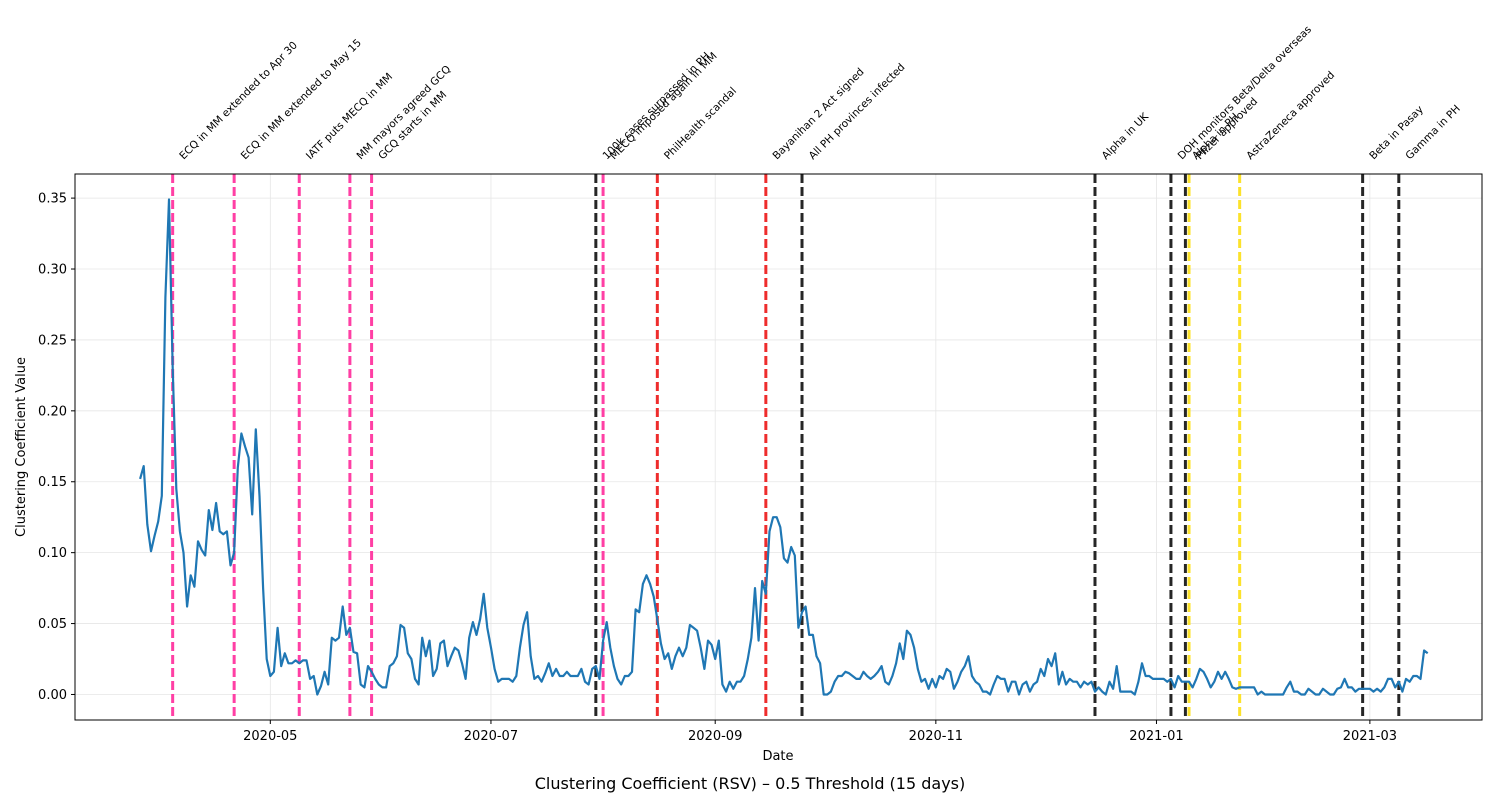  I want to click on y-tick-label: 0.30, so click(52, 270).